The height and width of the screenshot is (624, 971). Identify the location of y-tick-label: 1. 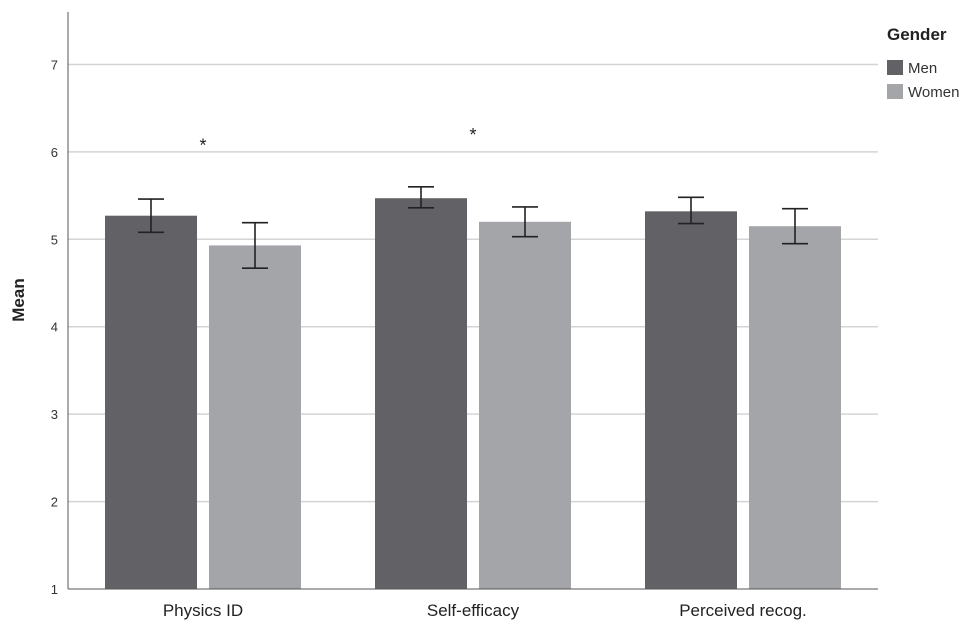
(54, 589).